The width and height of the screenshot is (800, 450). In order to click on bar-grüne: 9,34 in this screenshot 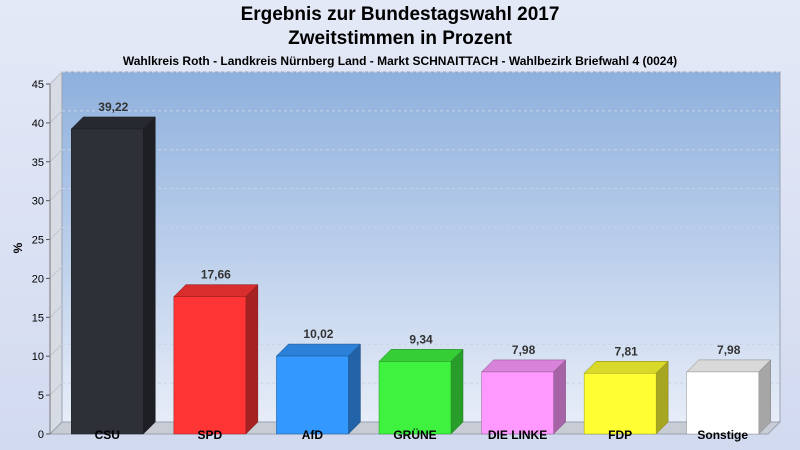, I will do `click(421, 383)`.